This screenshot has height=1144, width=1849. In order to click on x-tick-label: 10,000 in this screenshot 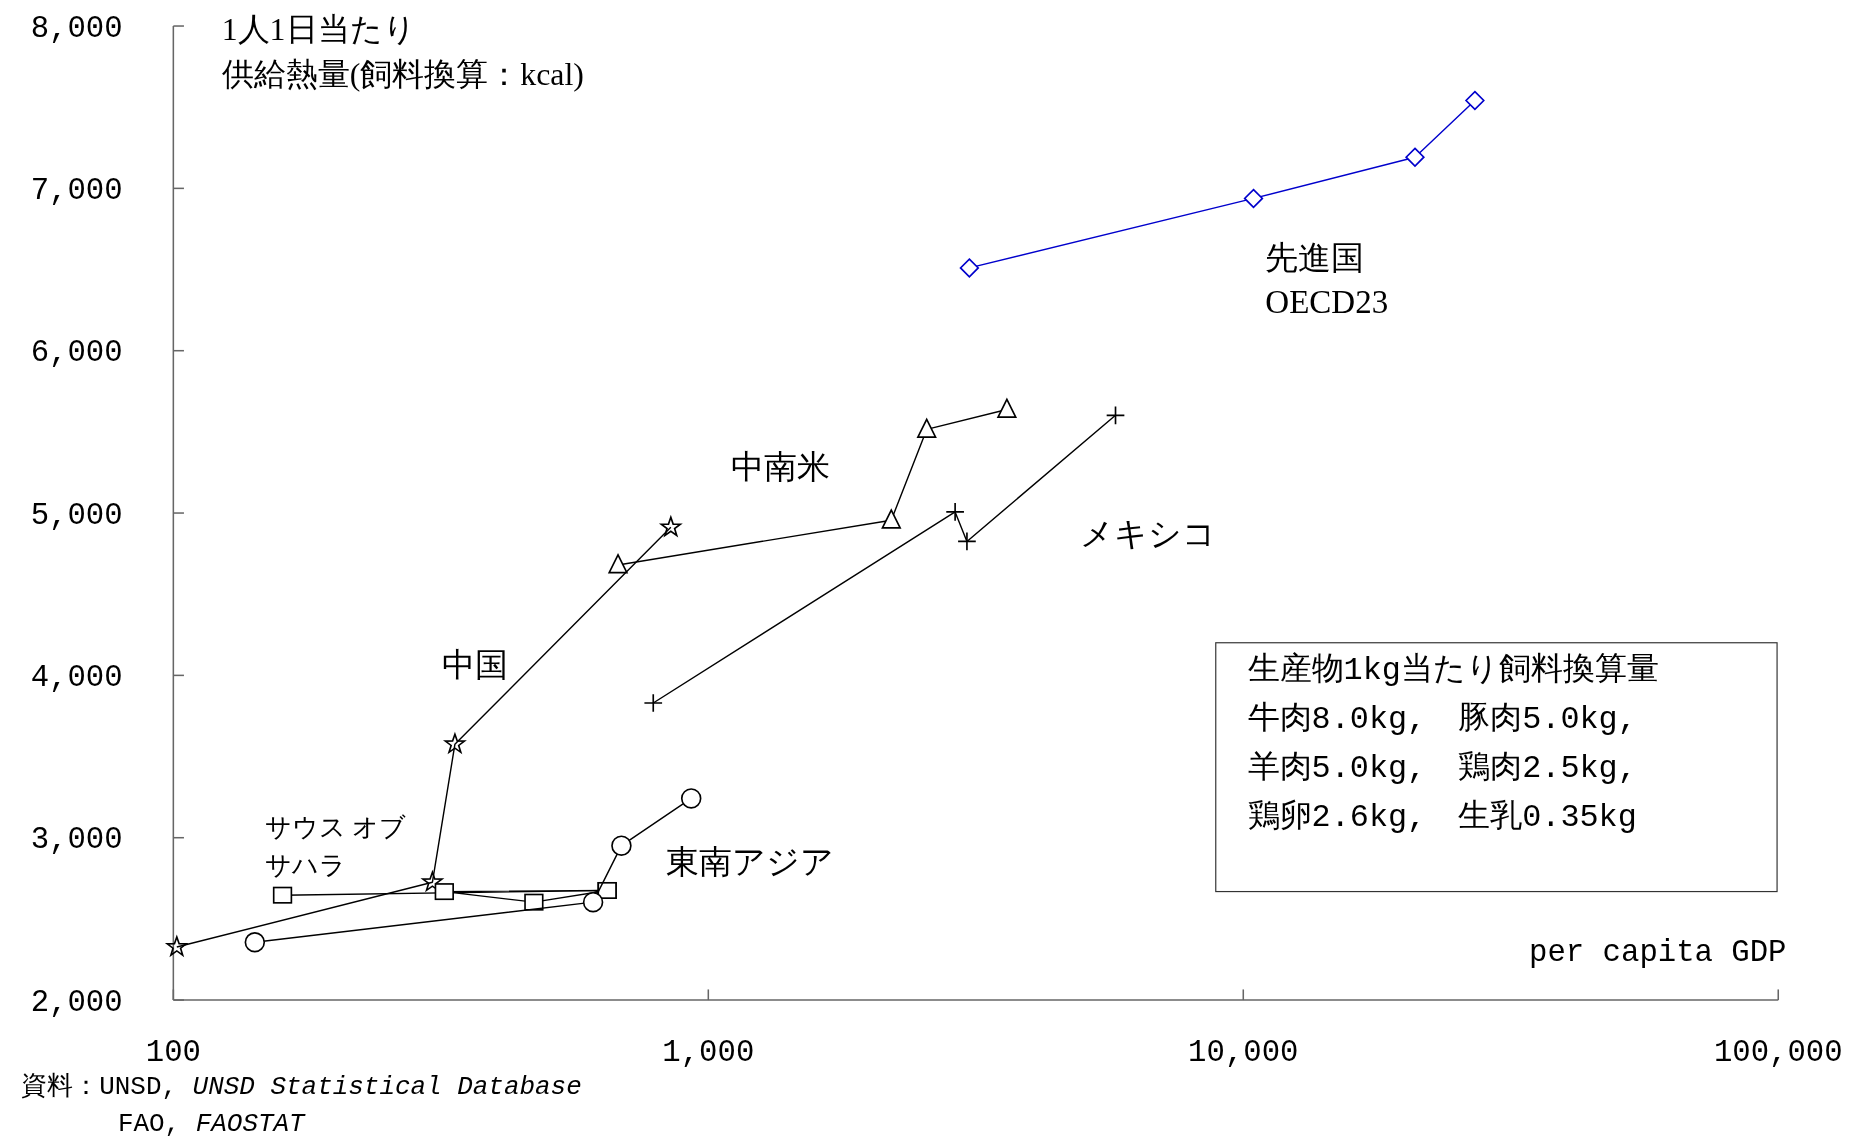, I will do `click(1243, 1053)`.